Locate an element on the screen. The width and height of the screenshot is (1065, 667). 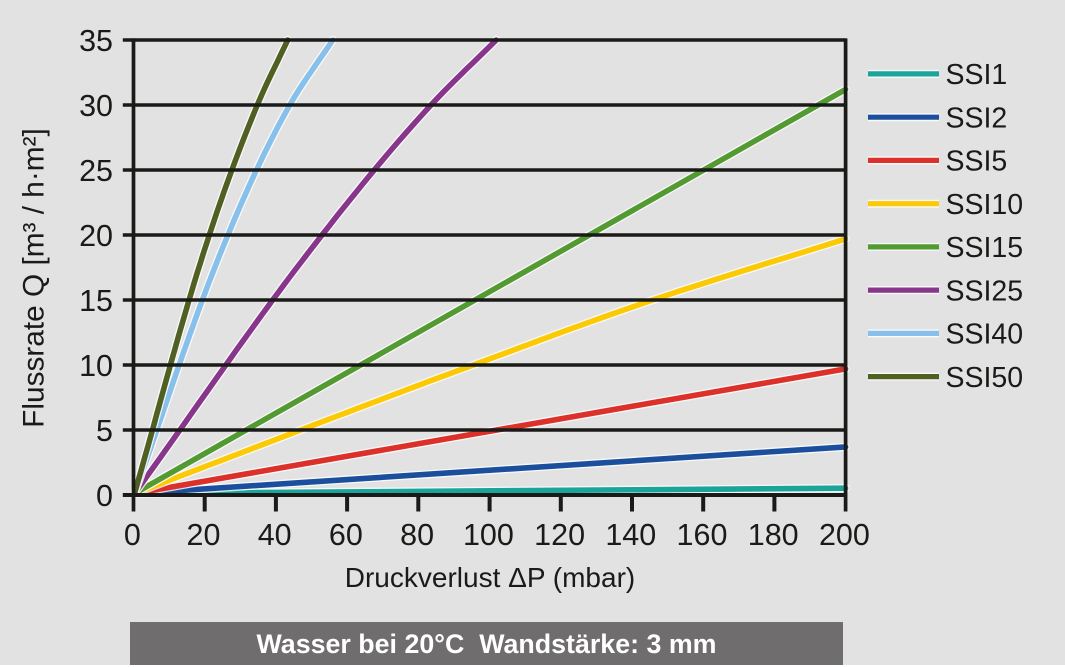
svg-text: SSI1 is located at coordinates (977, 75).